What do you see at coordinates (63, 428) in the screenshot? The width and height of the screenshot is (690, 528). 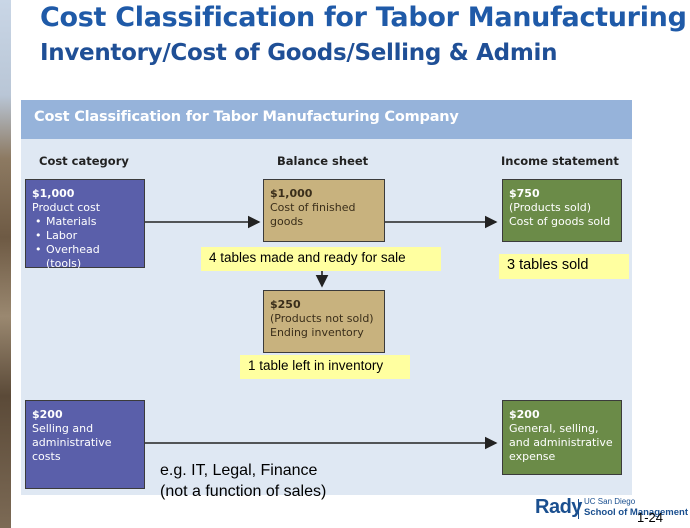 I see `sga-cost-line1: Selling and` at bounding box center [63, 428].